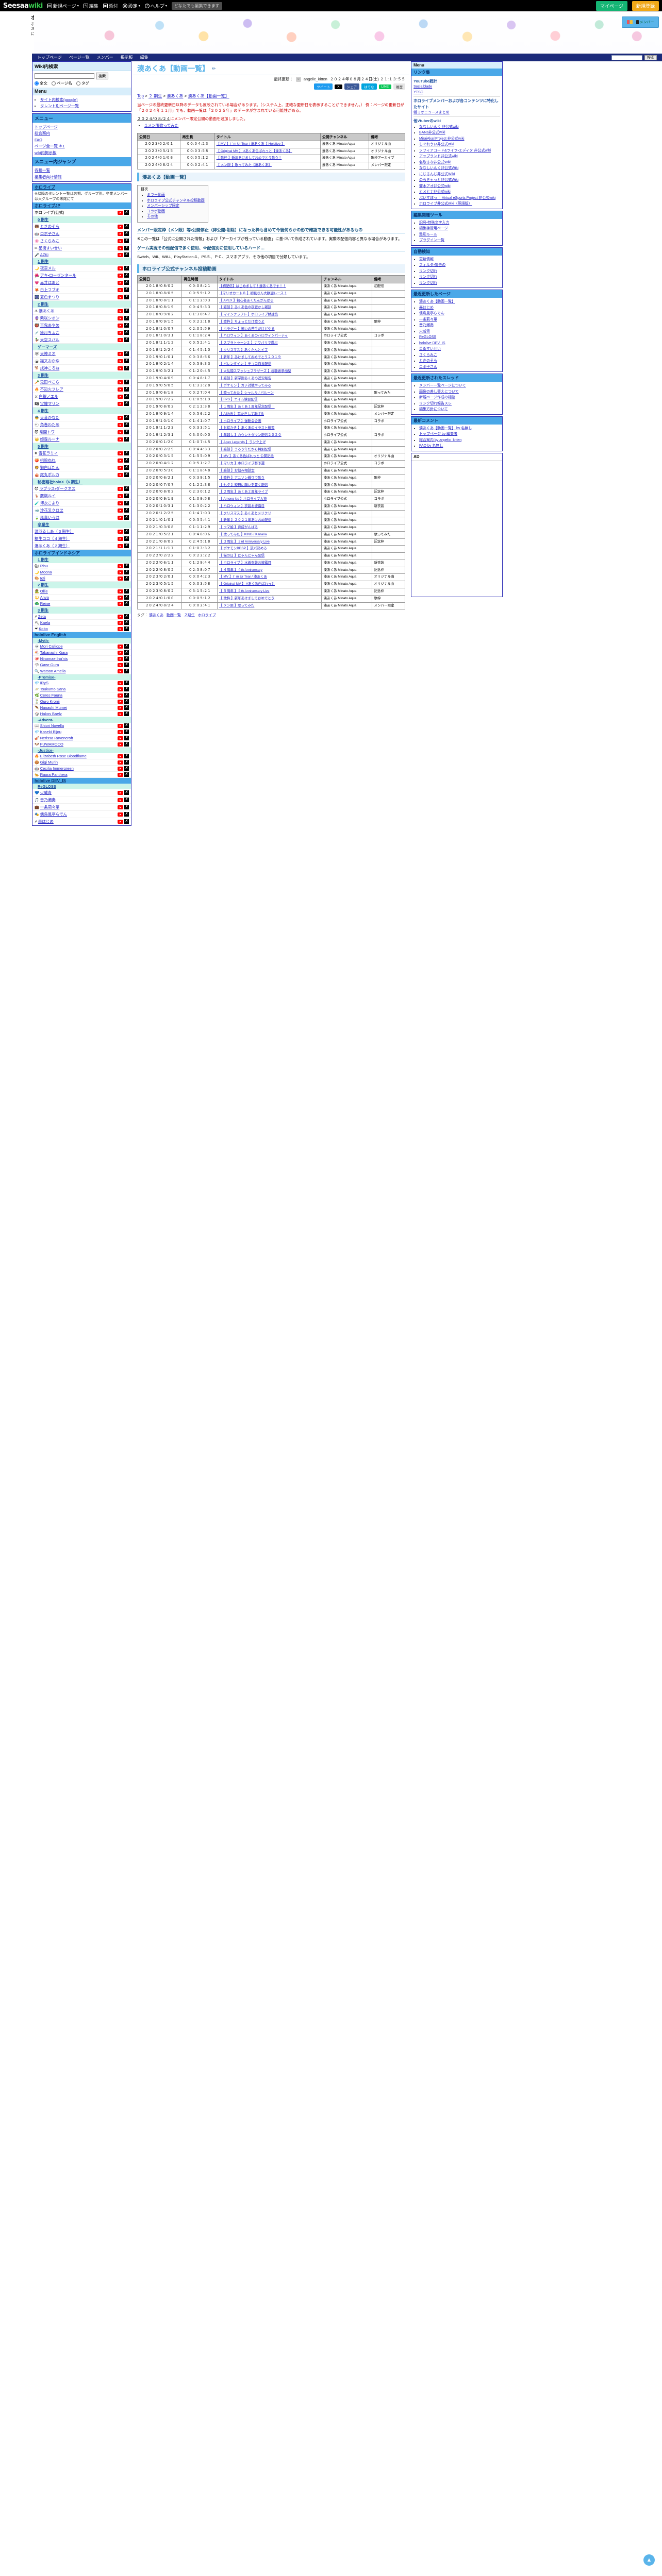 The height and width of the screenshot is (2576, 662). Describe the element at coordinates (269, 542) in the screenshot. I see `cell-title: 【 ３周年 】３rd Anniversary Live` at that location.